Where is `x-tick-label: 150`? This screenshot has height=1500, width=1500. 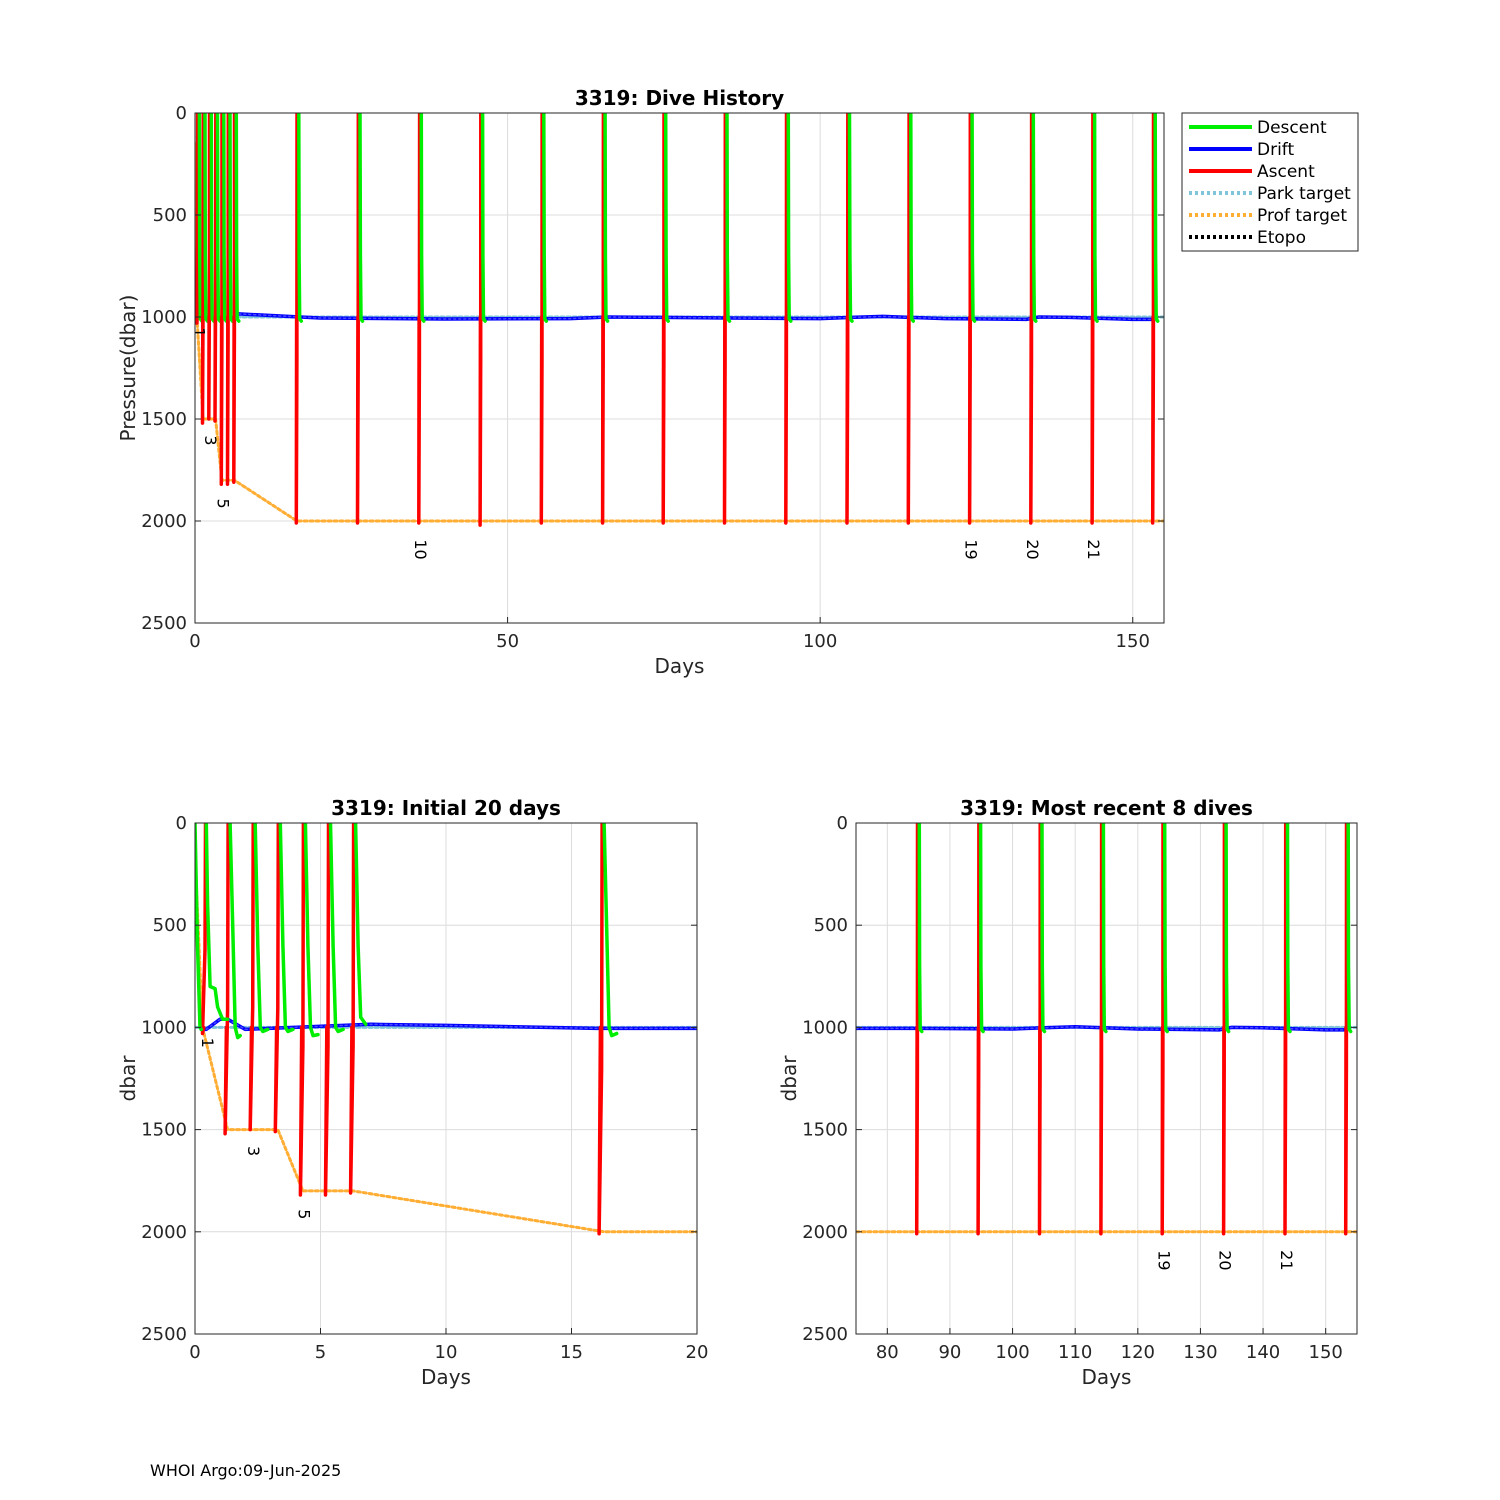 x-tick-label: 150 is located at coordinates (1133, 641).